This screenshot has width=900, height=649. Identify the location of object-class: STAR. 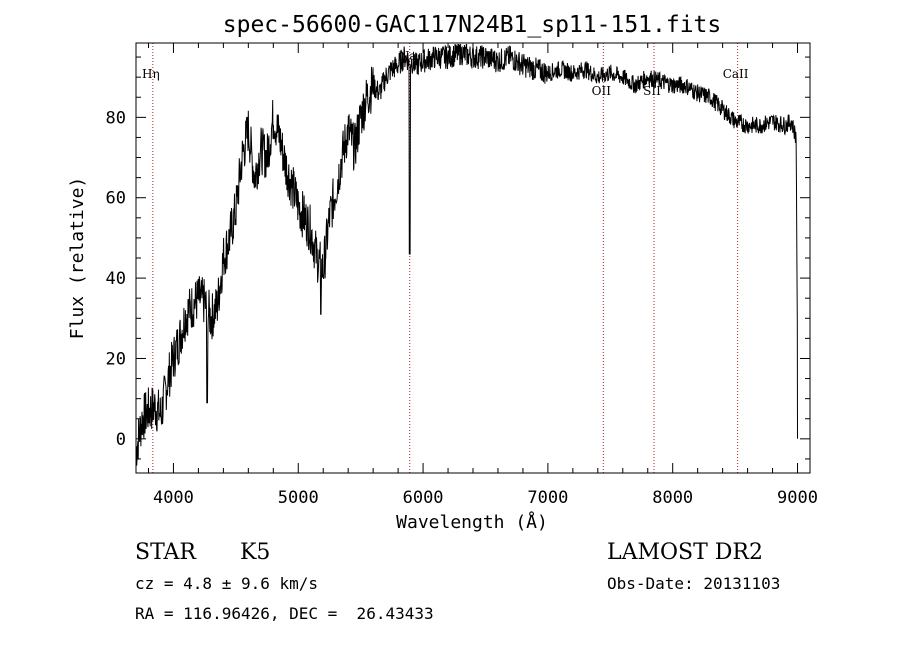
(165, 552).